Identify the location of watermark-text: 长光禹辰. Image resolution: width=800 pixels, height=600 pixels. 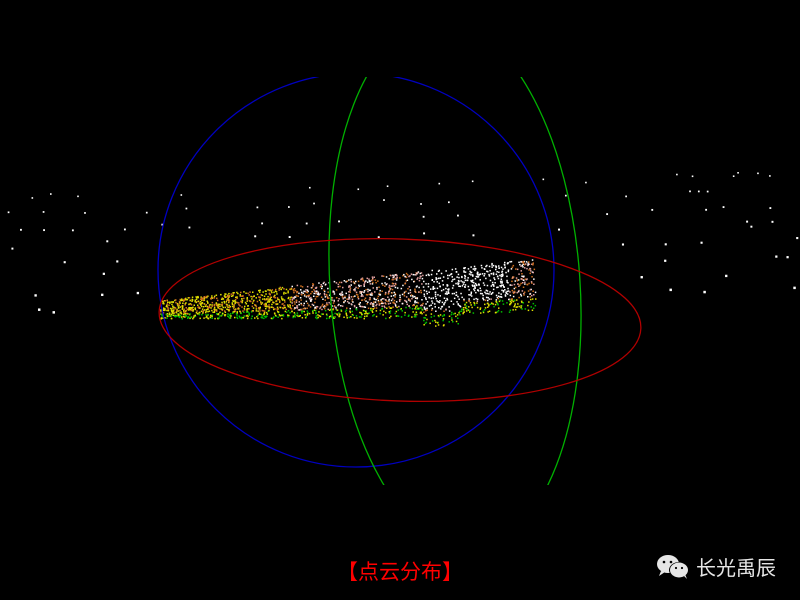
(736, 568).